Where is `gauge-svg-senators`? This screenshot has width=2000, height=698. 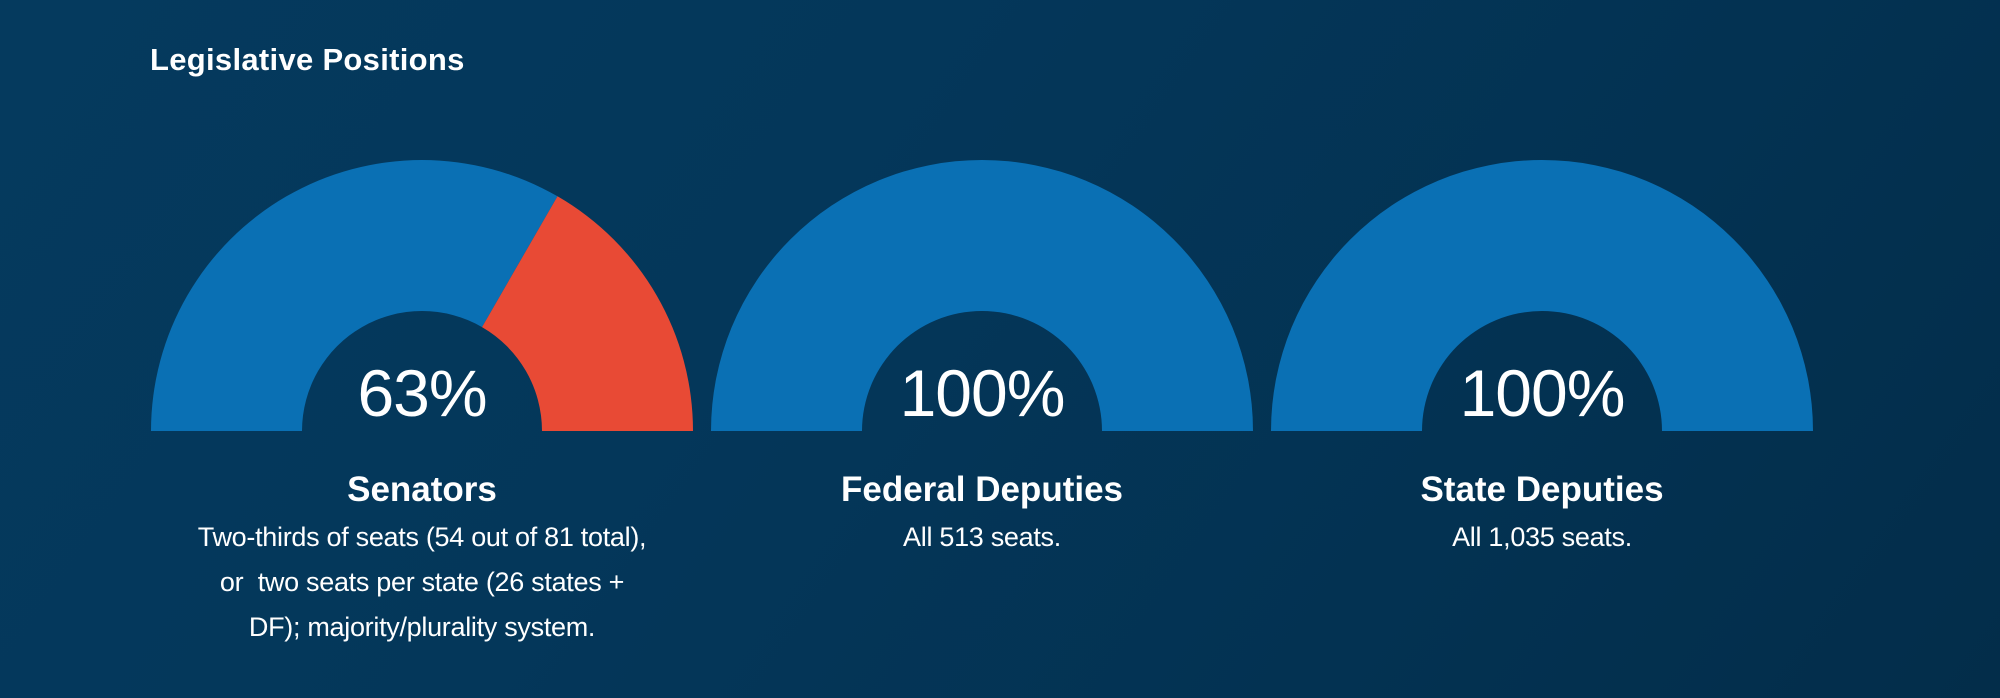
gauge-svg-senators is located at coordinates (422, 295).